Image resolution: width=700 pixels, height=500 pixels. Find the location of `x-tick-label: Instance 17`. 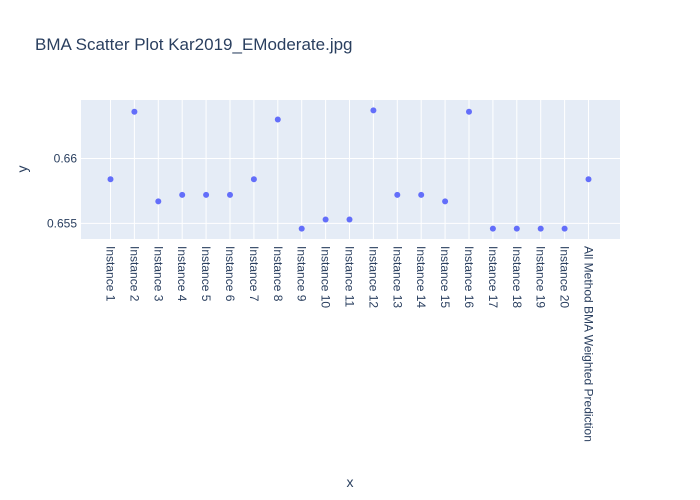

x-tick-label: Instance 17 is located at coordinates (493, 277).